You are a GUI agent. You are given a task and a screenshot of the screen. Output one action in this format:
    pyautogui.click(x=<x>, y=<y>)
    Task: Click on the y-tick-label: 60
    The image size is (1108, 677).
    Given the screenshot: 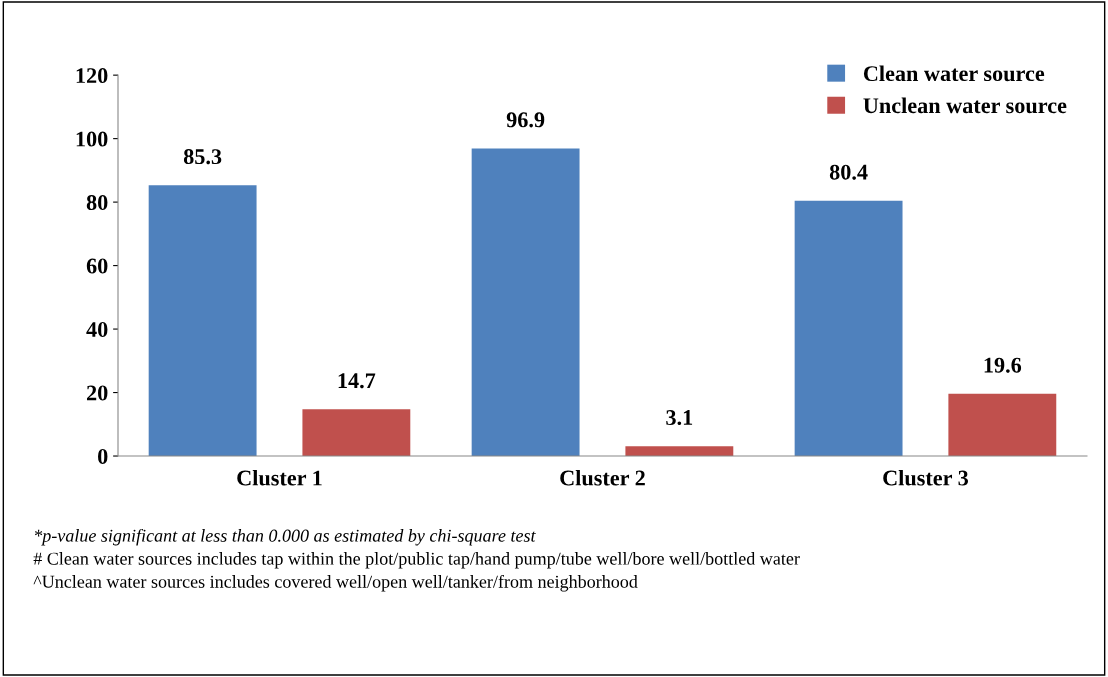 What is the action you would take?
    pyautogui.click(x=97, y=266)
    